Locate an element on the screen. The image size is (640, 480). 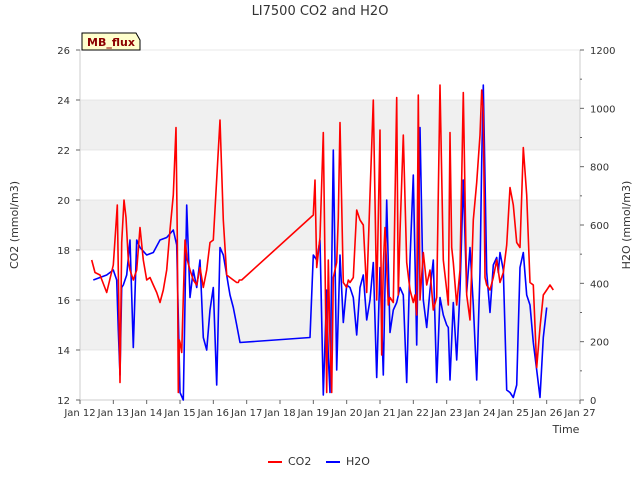
x-tick-label: Jan 23 is located at coordinates (446, 413).